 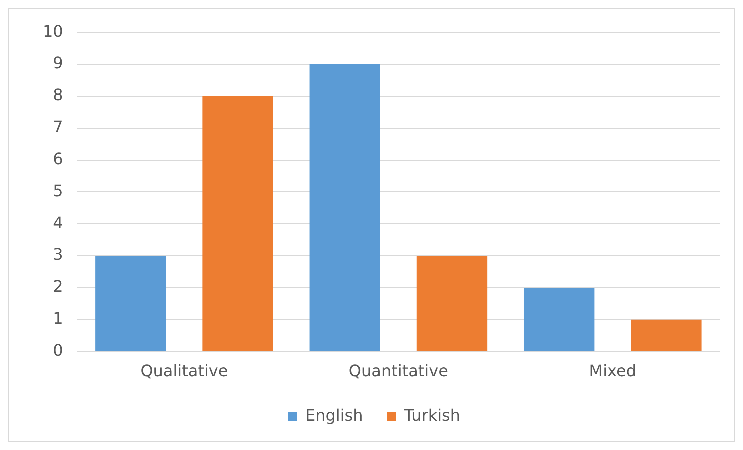 What do you see at coordinates (334, 416) in the screenshot?
I see `legend-label: English` at bounding box center [334, 416].